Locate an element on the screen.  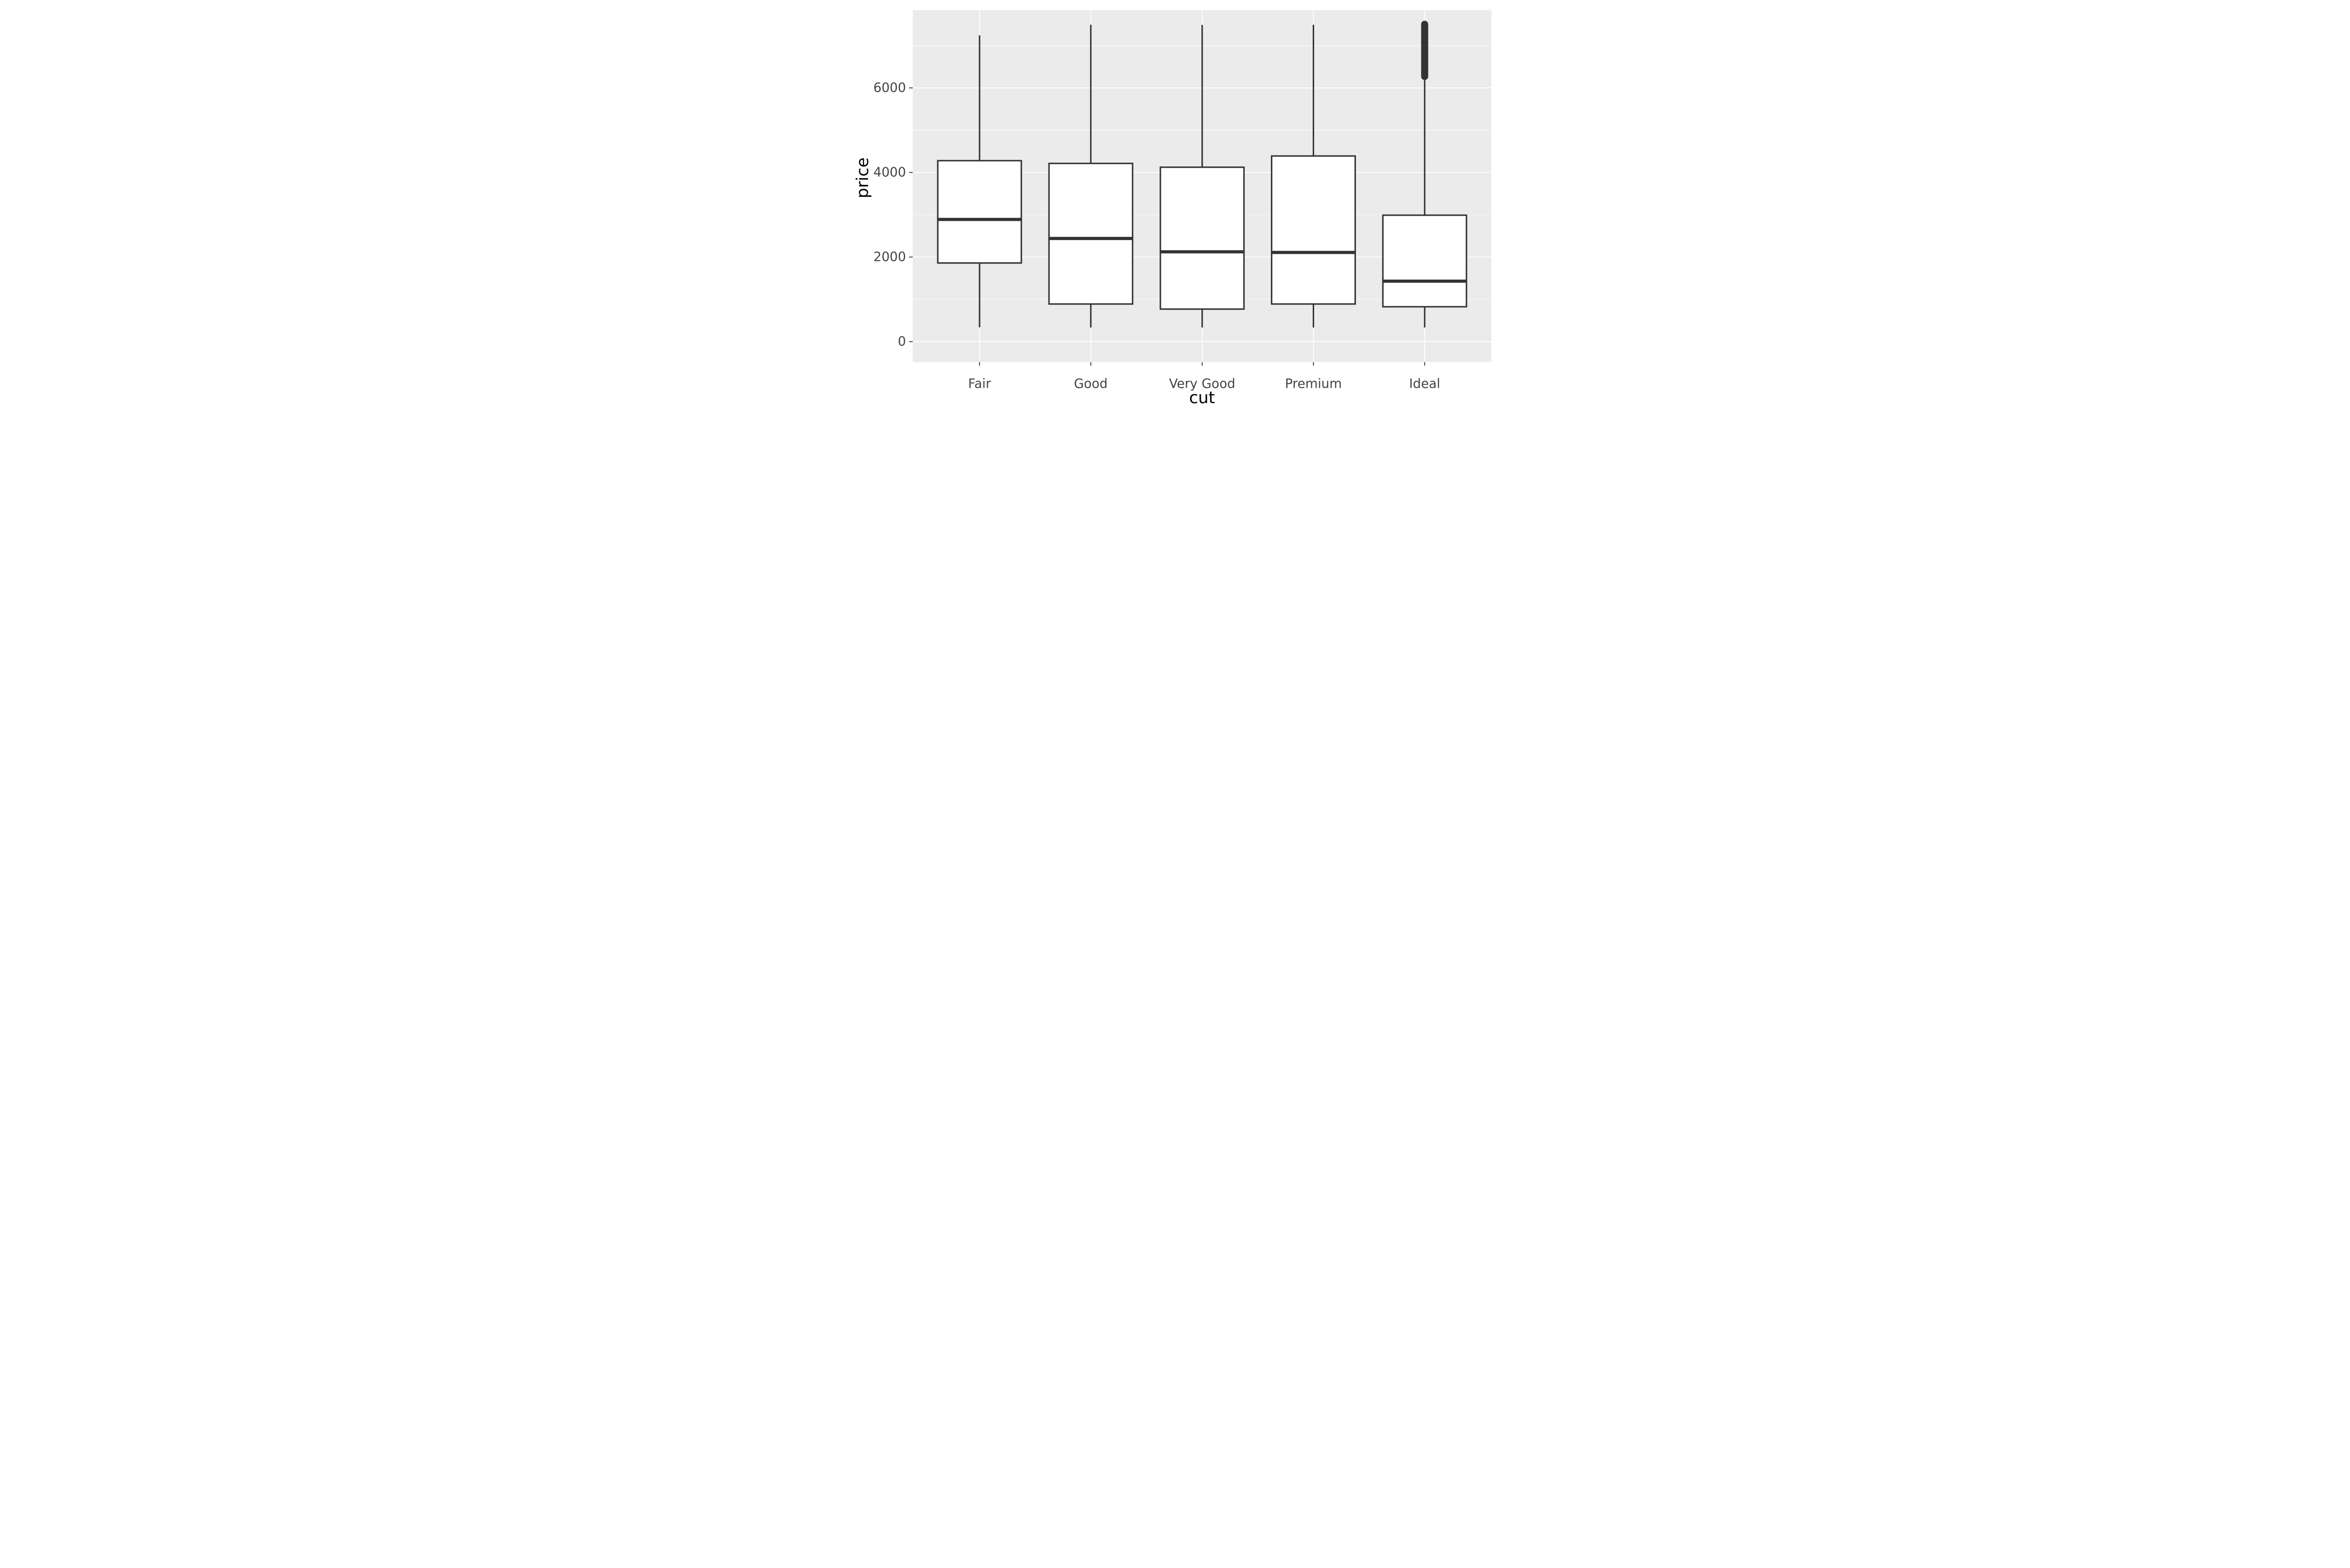
outlier-dense-column is located at coordinates (1424, 51).